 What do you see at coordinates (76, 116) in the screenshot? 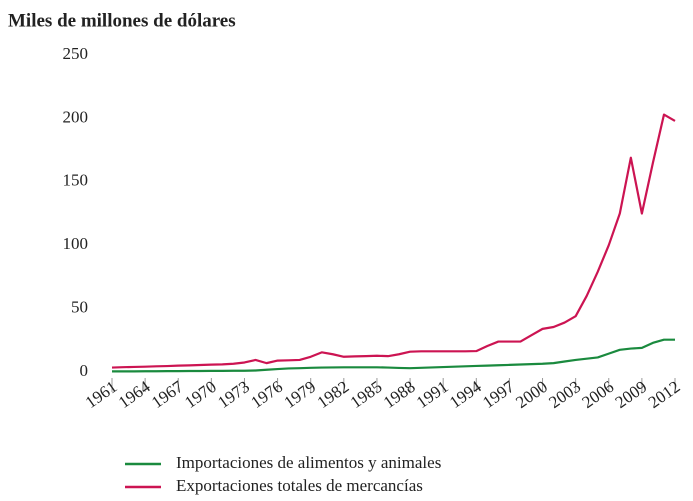
I see `y-tick-label: 200` at bounding box center [76, 116].